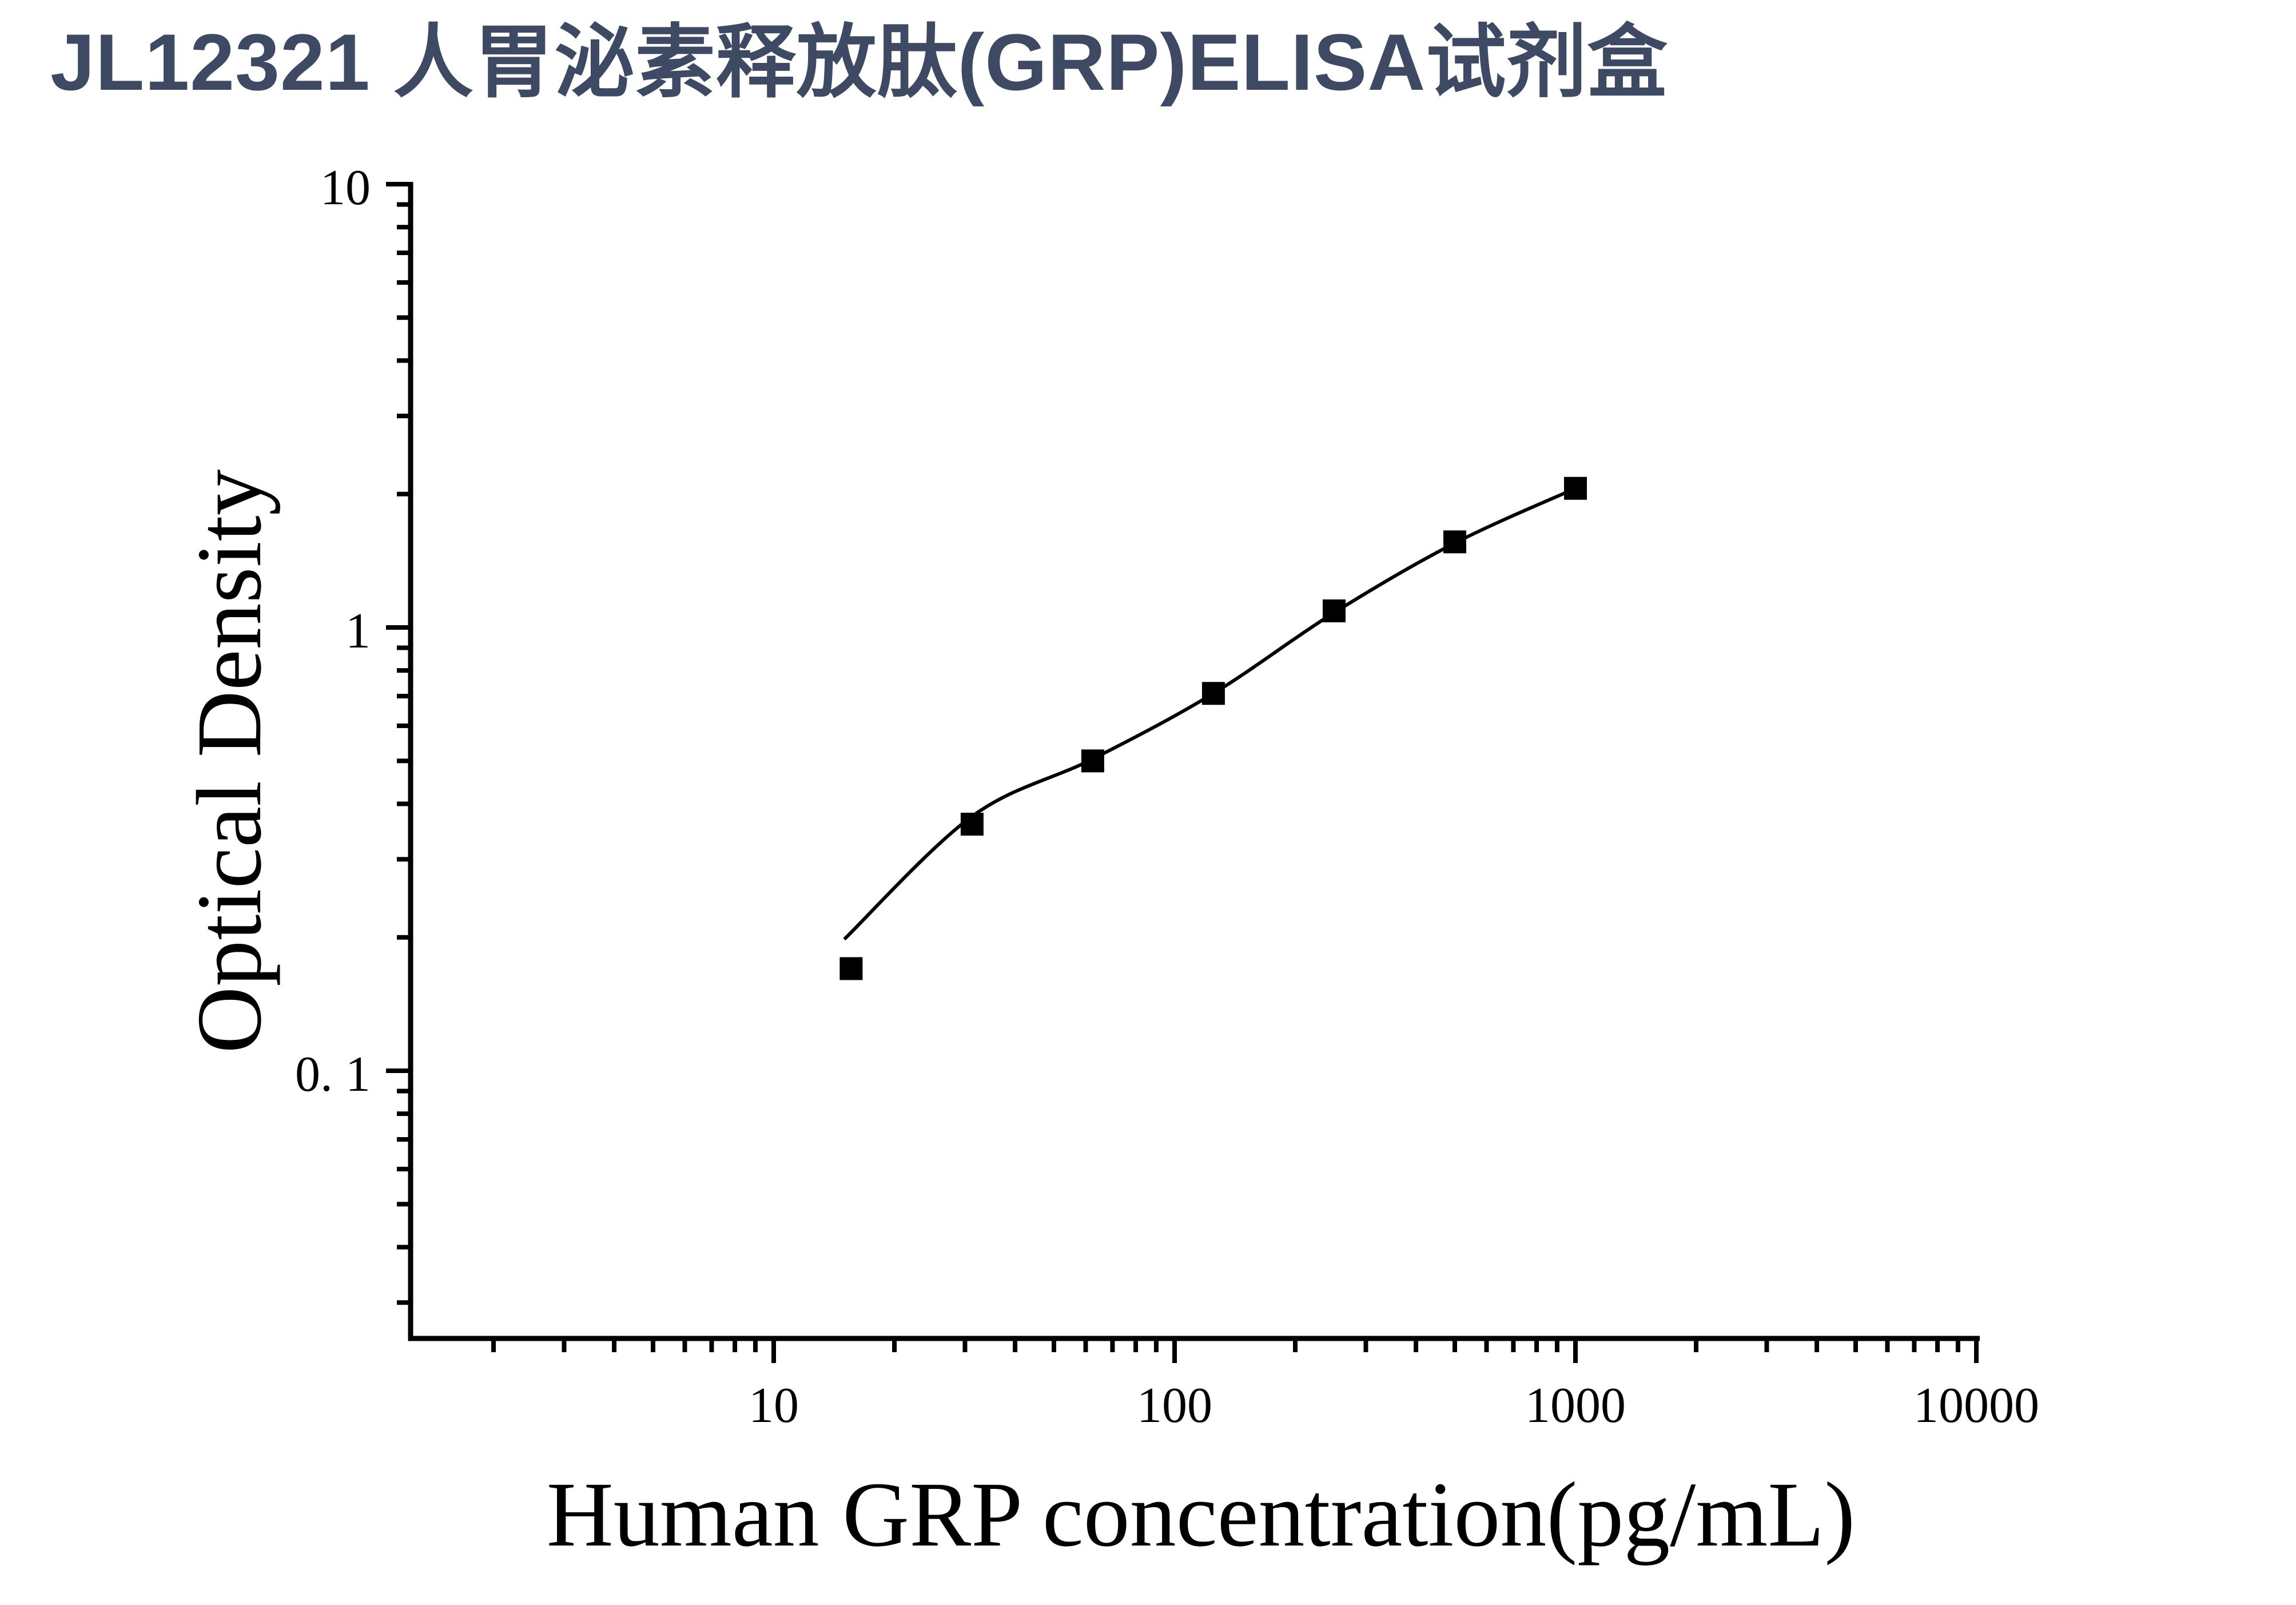 This screenshot has height=1605, width=2296. Describe the element at coordinates (358, 631) in the screenshot. I see `y-tick-label: 1` at that location.